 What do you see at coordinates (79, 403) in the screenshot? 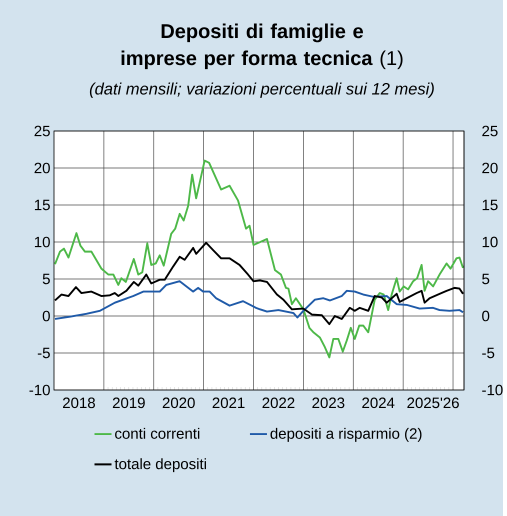
I see `x-tick-label: 2018` at bounding box center [79, 403].